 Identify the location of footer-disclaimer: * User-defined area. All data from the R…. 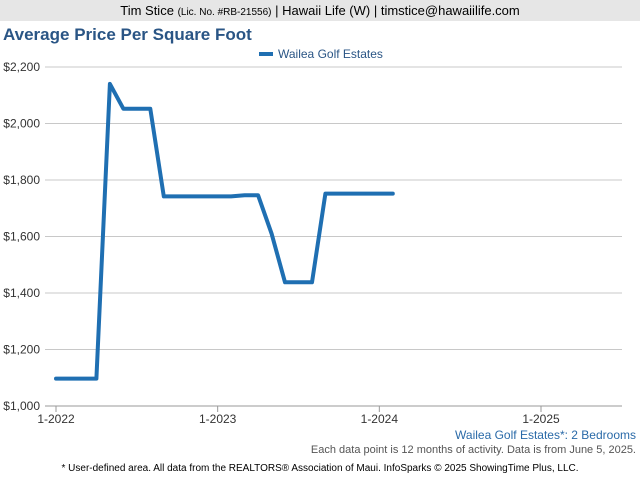
(320, 468).